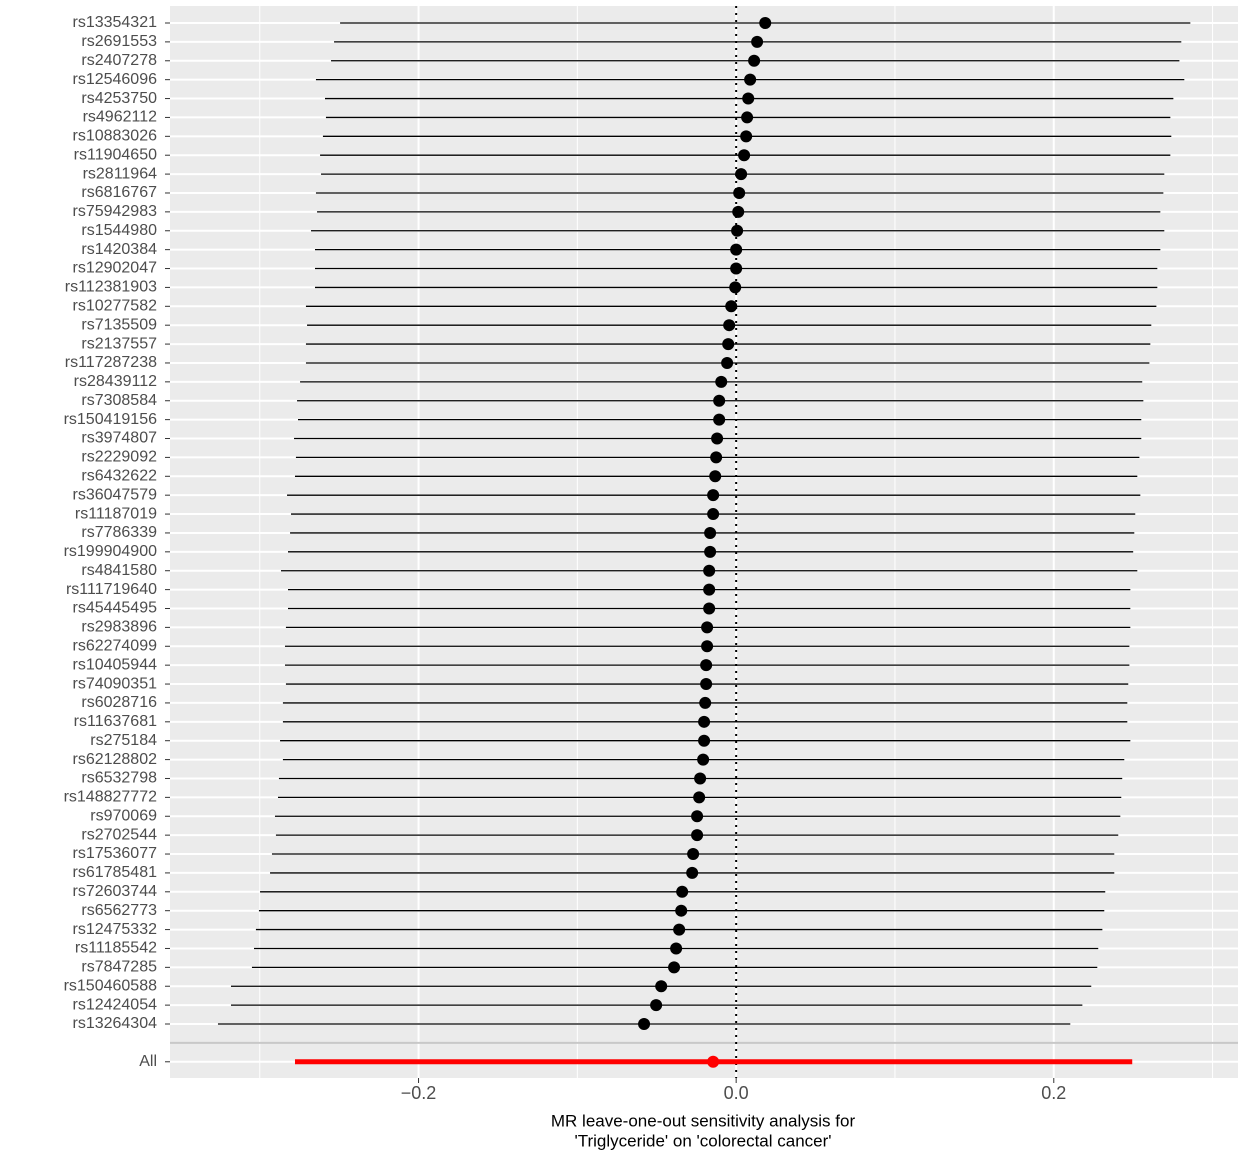 The image size is (1250, 1156). Describe the element at coordinates (119, 834) in the screenshot. I see `y-tick-label: rs2702544` at that location.